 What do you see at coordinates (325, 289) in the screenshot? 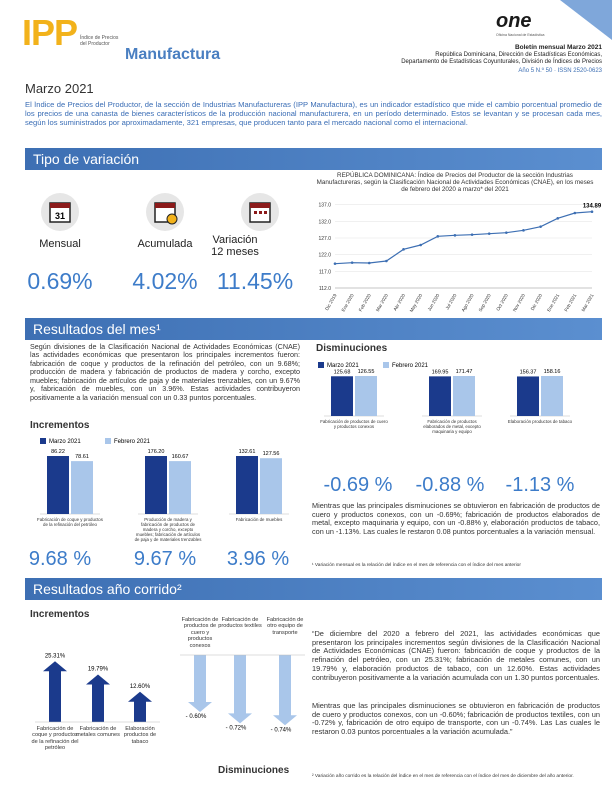
I see `y-tick-label: 112.0` at bounding box center [325, 289].